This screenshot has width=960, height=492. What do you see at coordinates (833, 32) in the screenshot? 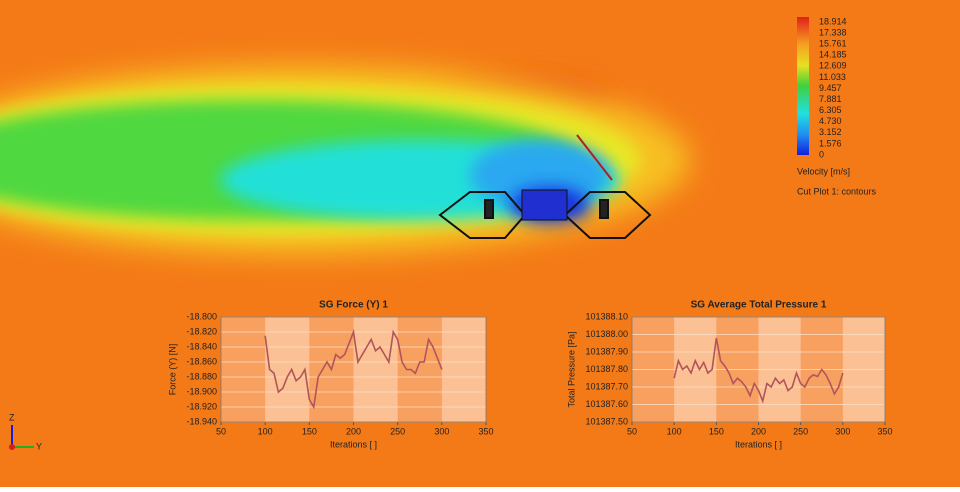
I see `legend-tick: 17.338` at bounding box center [833, 32].